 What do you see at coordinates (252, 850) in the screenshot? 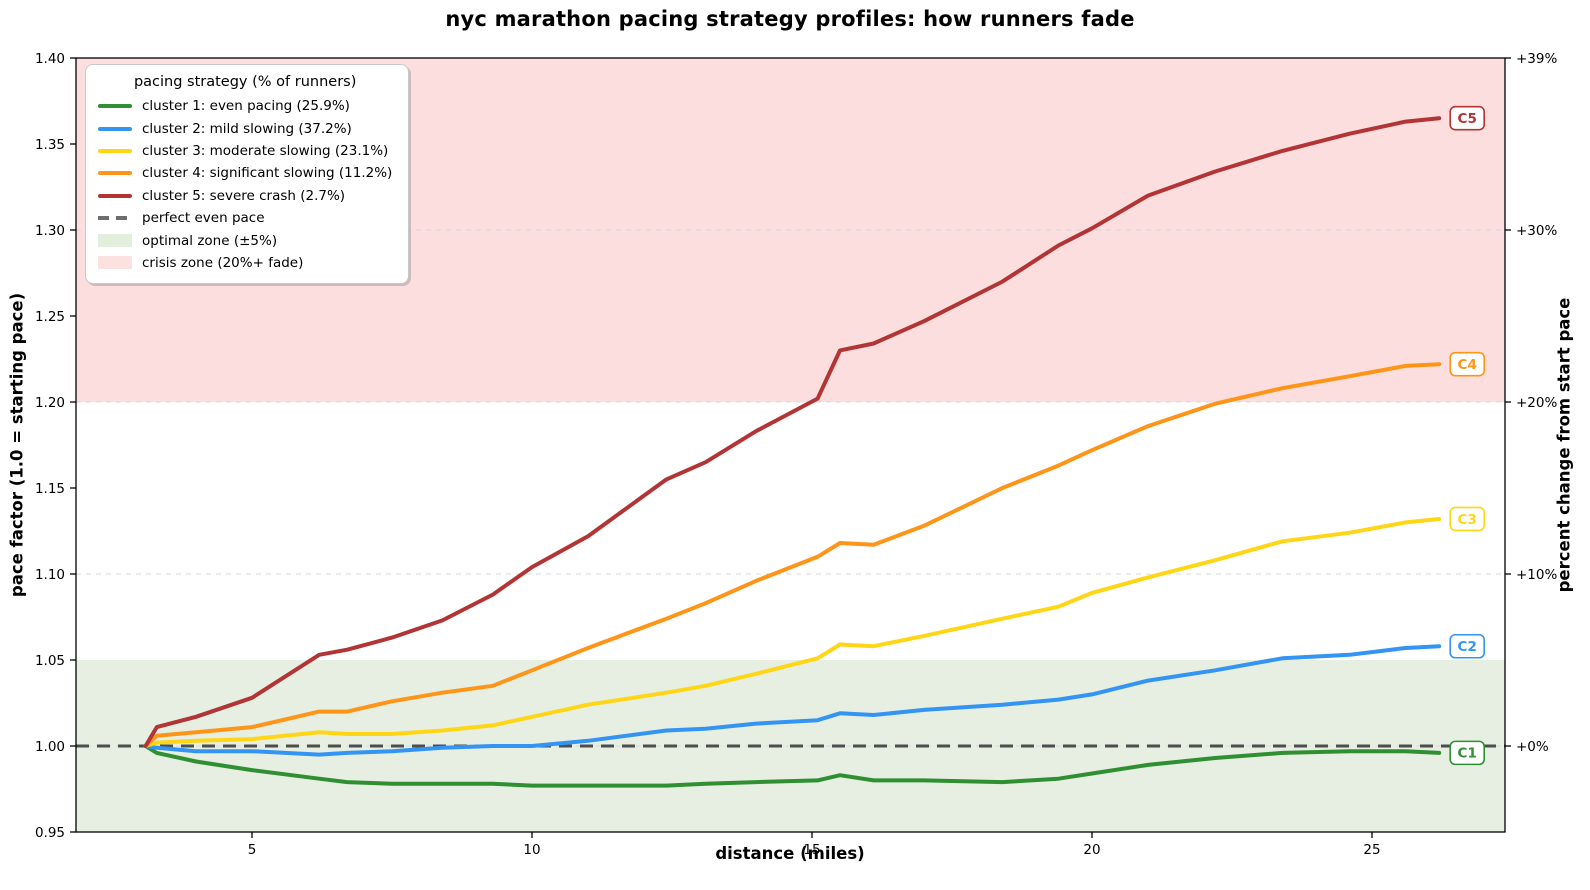
I see `x-tick-label: 5` at bounding box center [252, 850].